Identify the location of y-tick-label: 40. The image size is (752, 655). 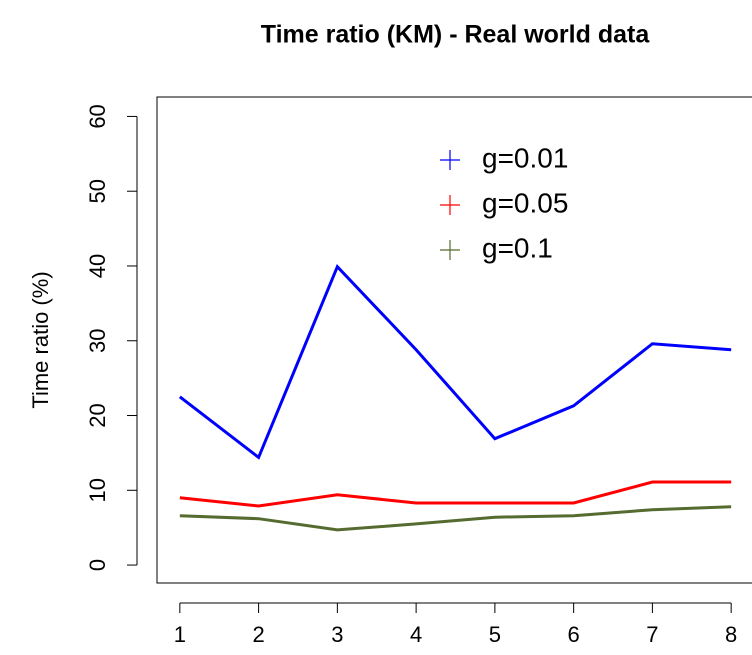
(97, 266).